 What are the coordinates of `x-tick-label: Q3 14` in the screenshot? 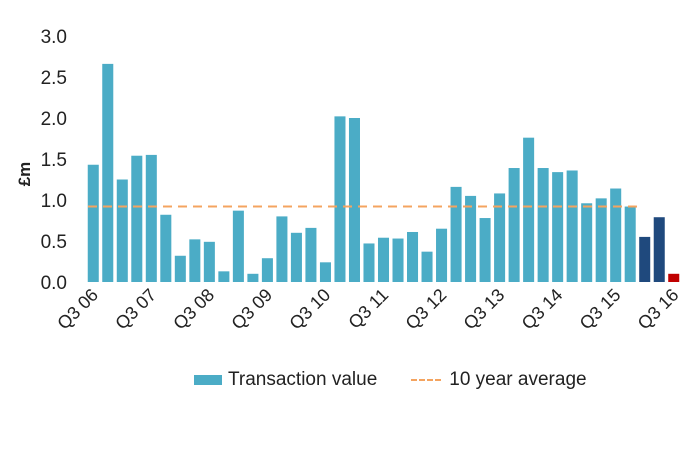 It's located at (542, 309).